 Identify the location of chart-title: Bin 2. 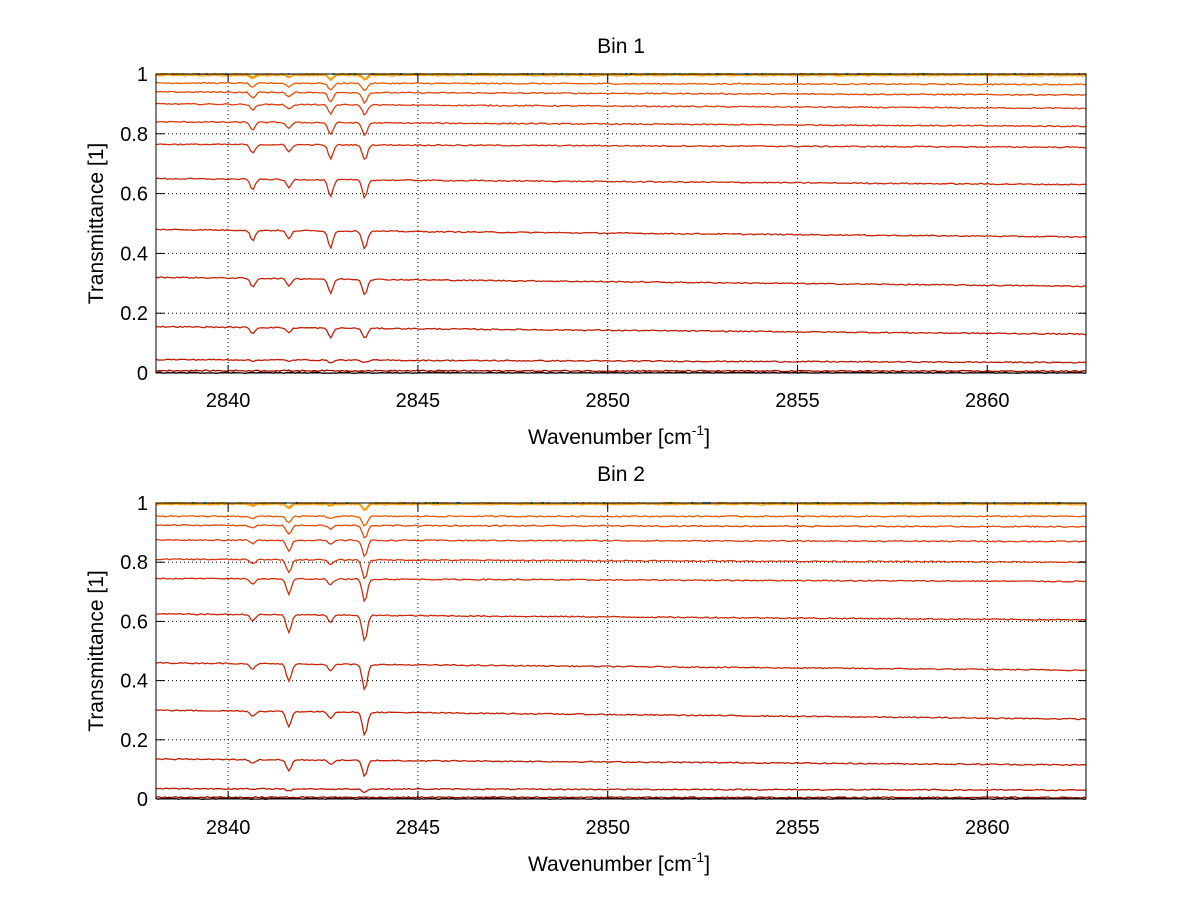
(621, 474).